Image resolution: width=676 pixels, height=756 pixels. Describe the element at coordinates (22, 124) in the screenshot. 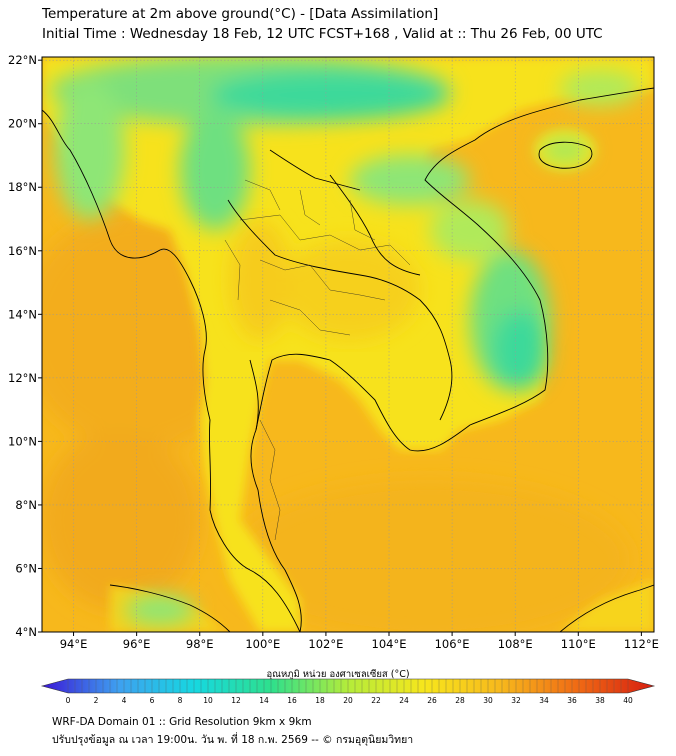

I see `lat-tick-label: 20°N` at that location.